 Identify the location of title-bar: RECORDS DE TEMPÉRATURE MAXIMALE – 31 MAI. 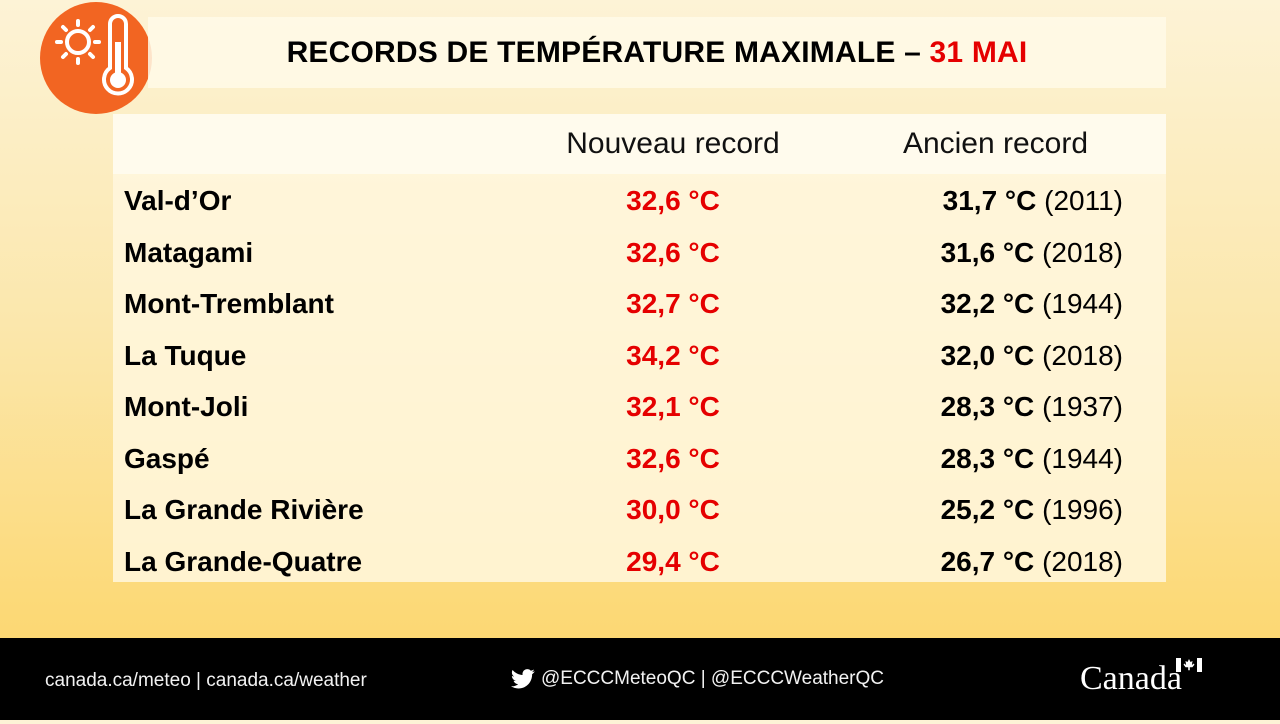
(657, 52).